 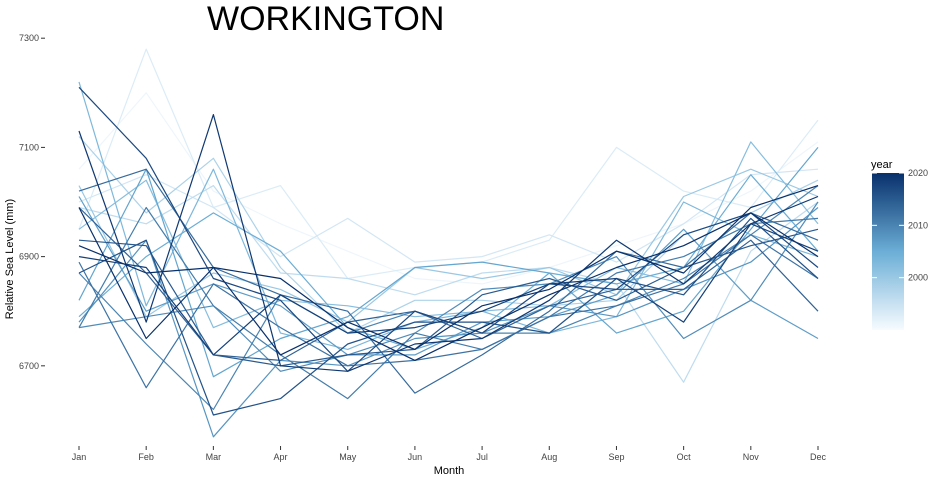 What do you see at coordinates (348, 457) in the screenshot?
I see `x-tick-label: May` at bounding box center [348, 457].